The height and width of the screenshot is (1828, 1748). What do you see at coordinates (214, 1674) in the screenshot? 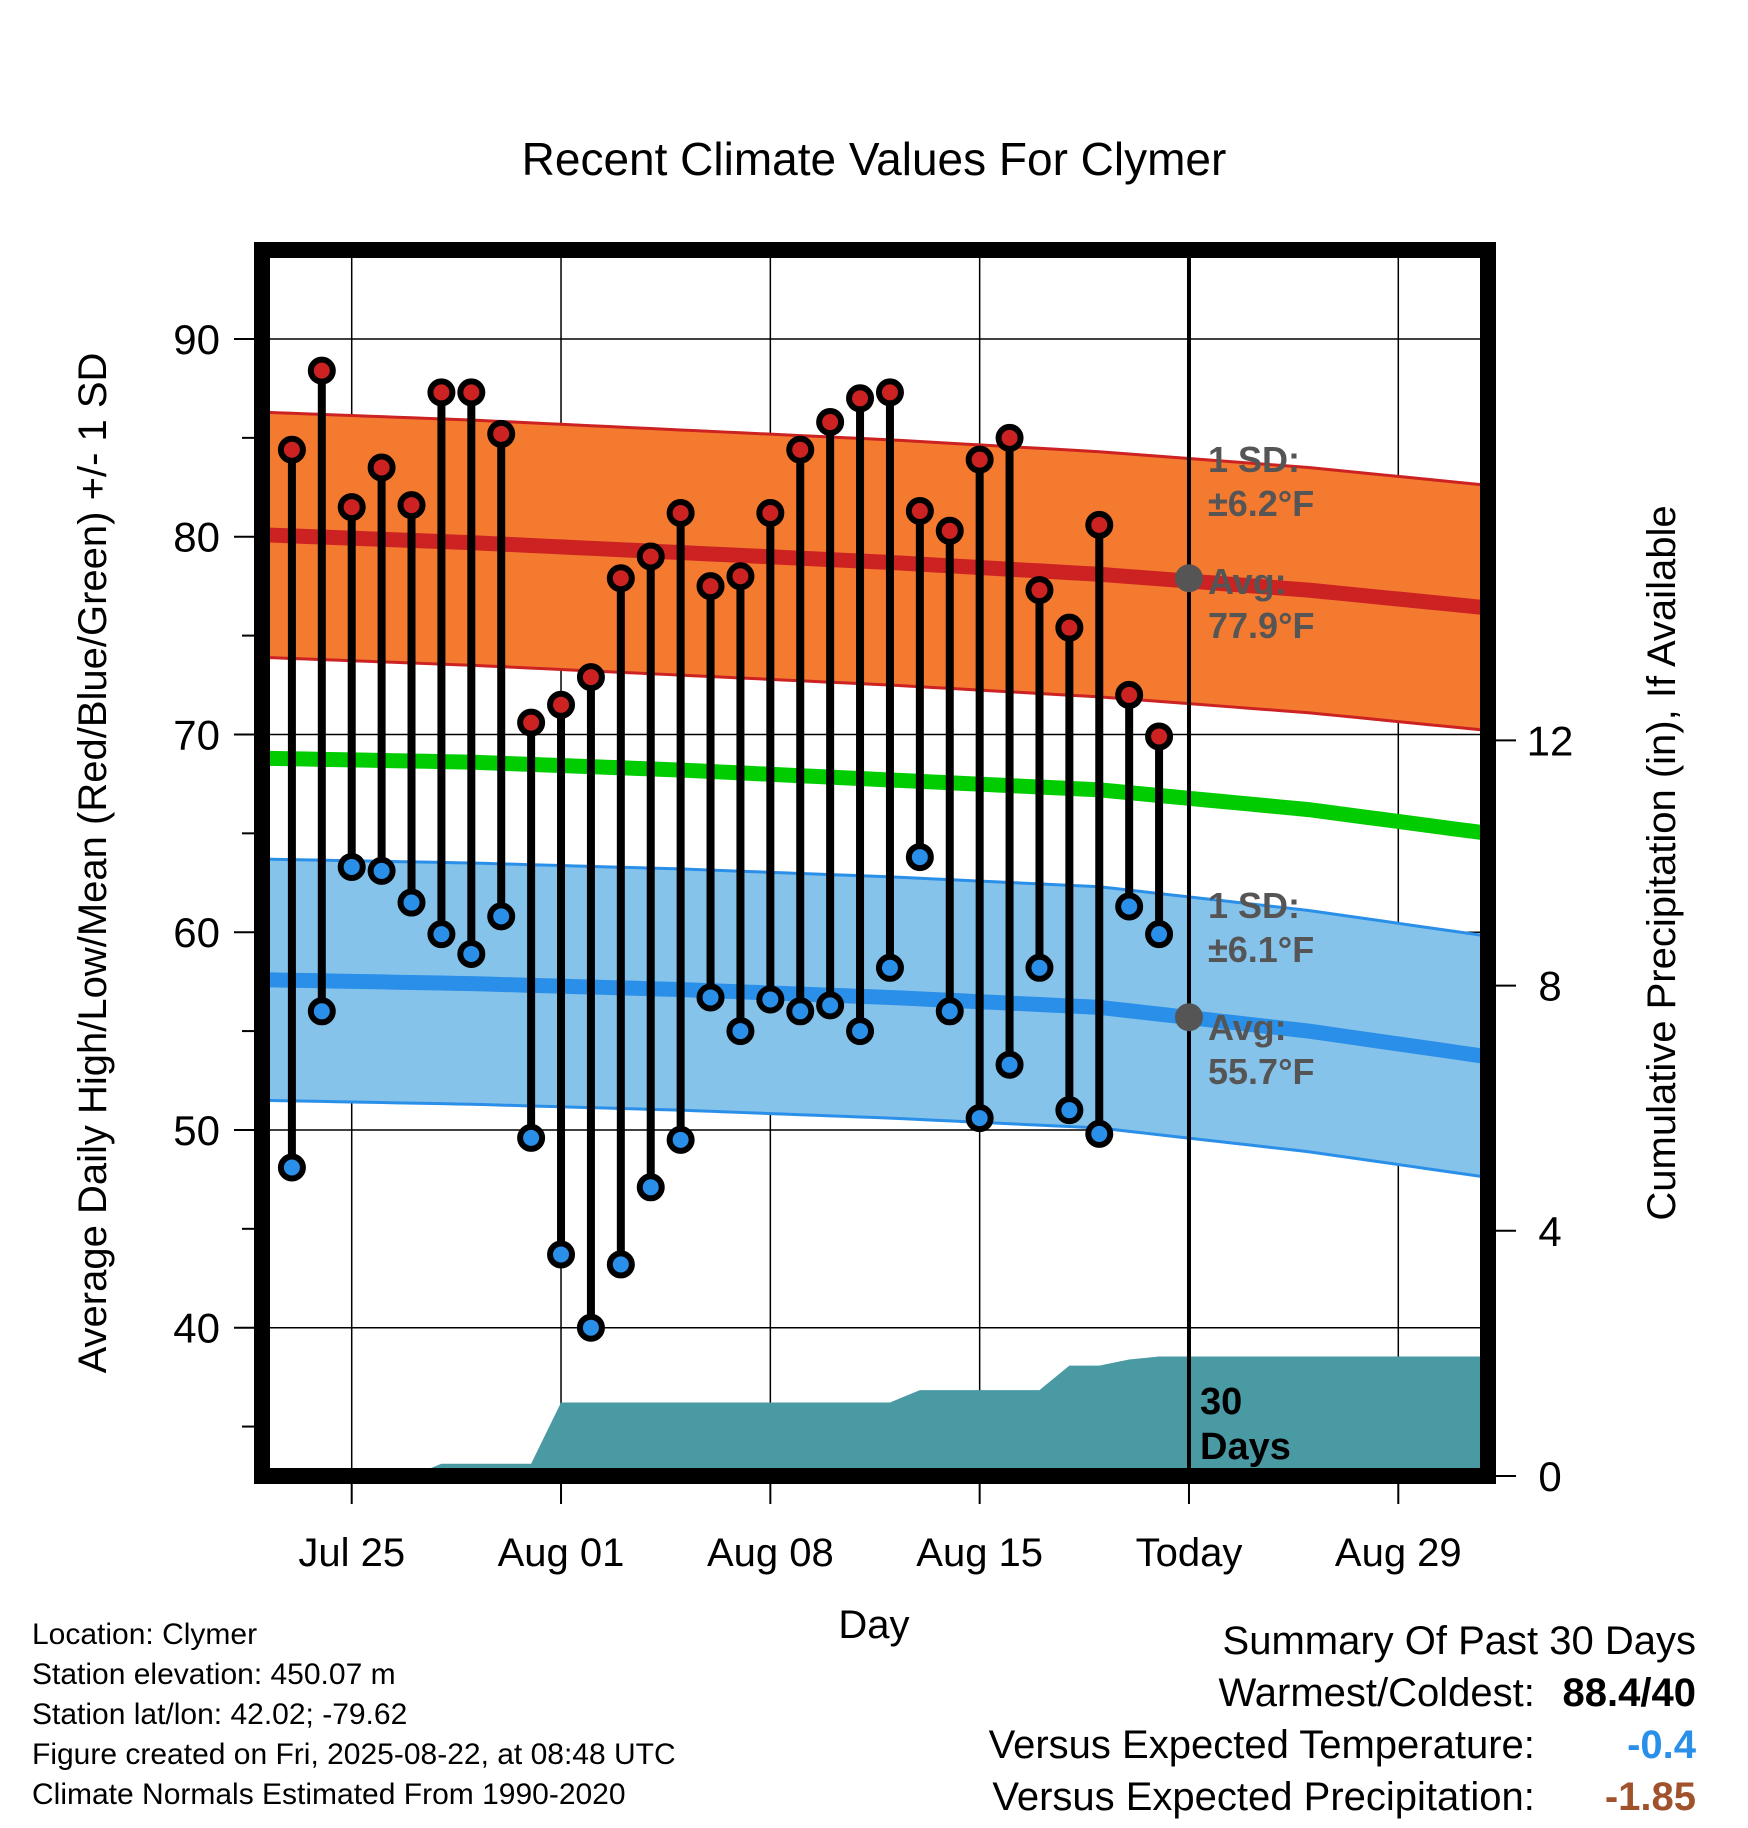
I see `elevation-text: Station elevation: 450.07 m` at bounding box center [214, 1674].